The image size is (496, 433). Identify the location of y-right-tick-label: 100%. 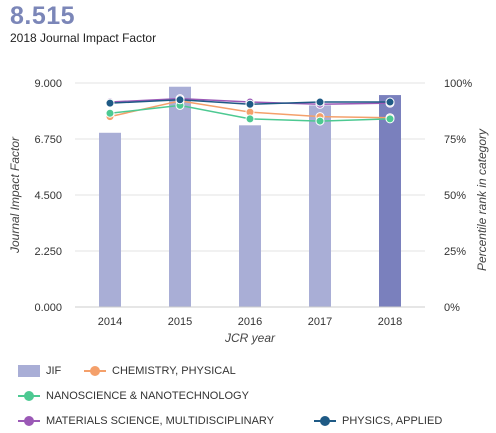
(458, 84).